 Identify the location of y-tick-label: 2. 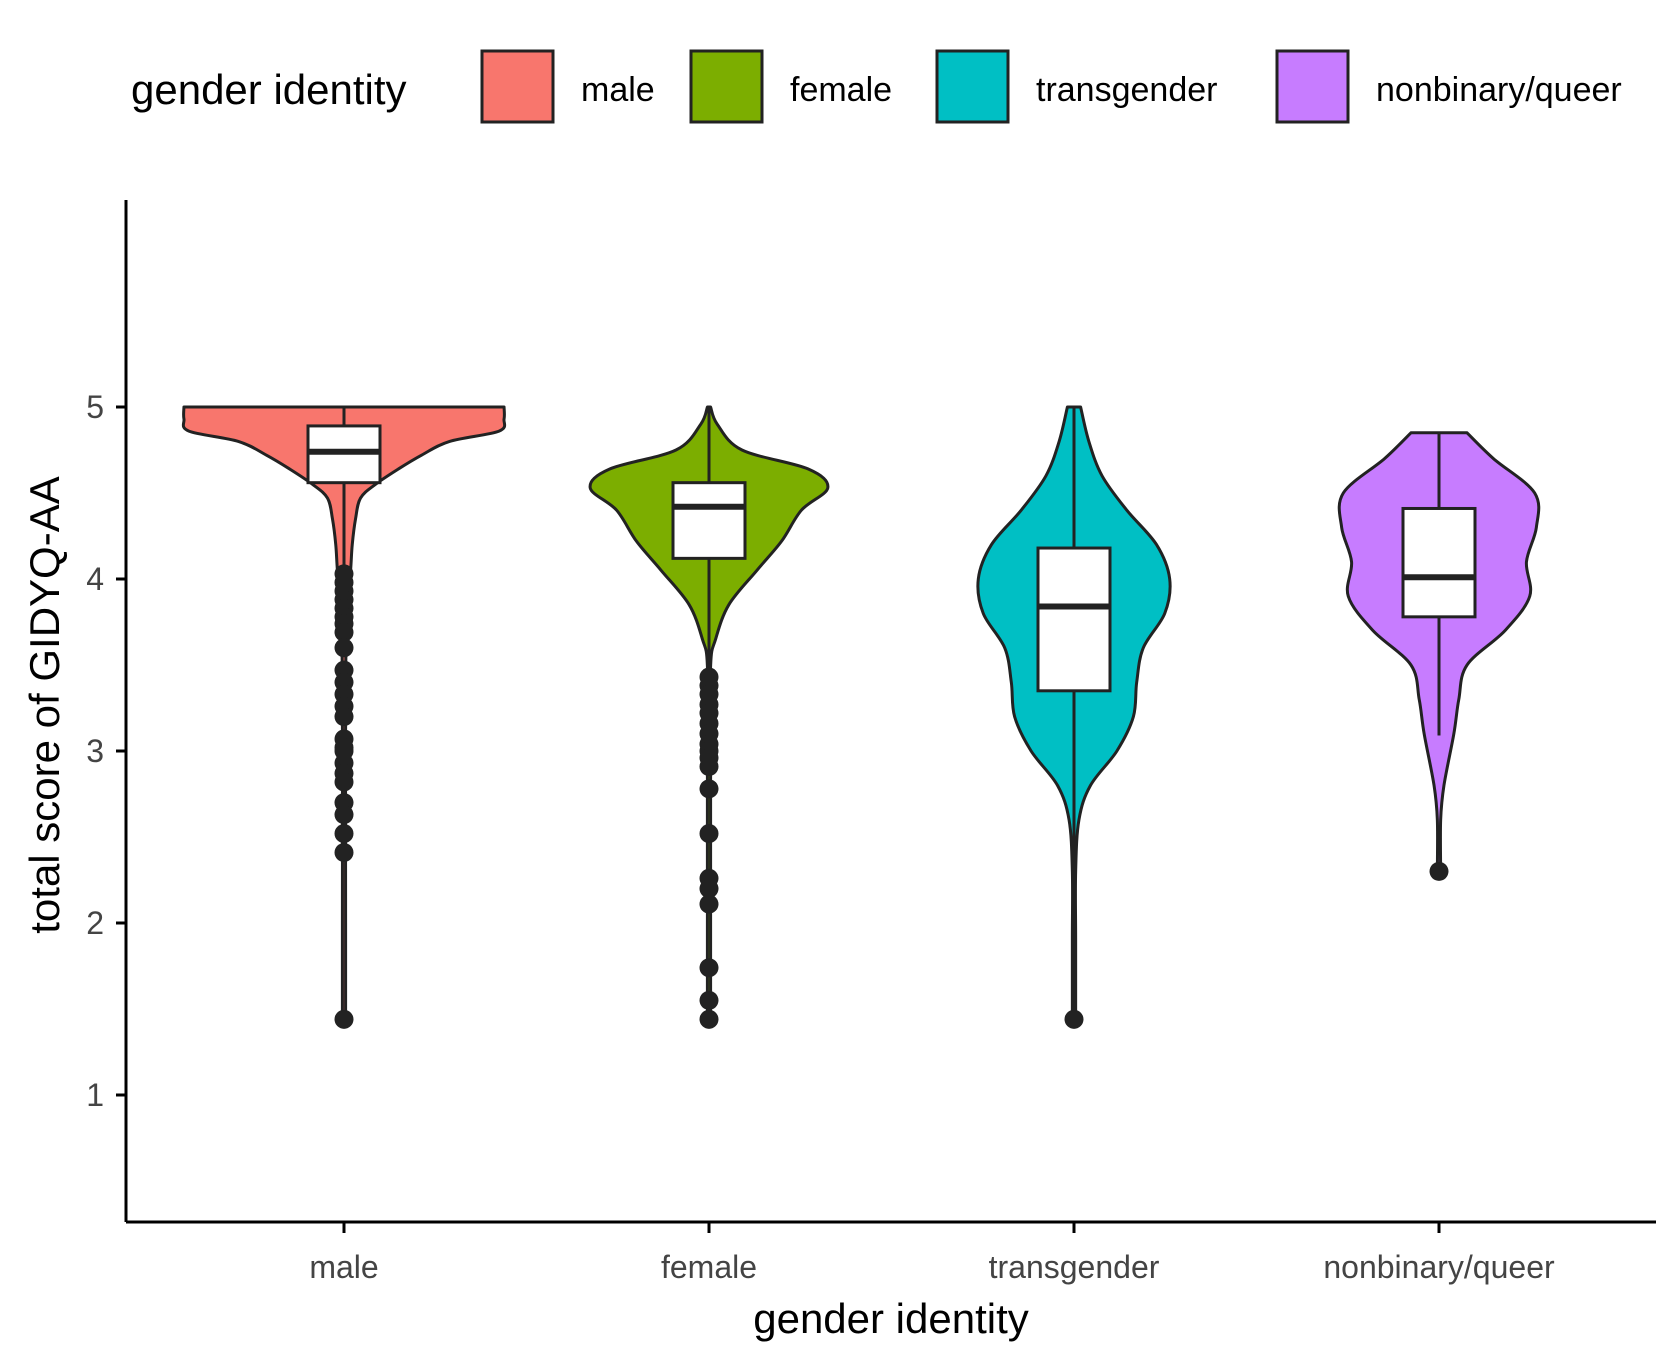
(95, 923).